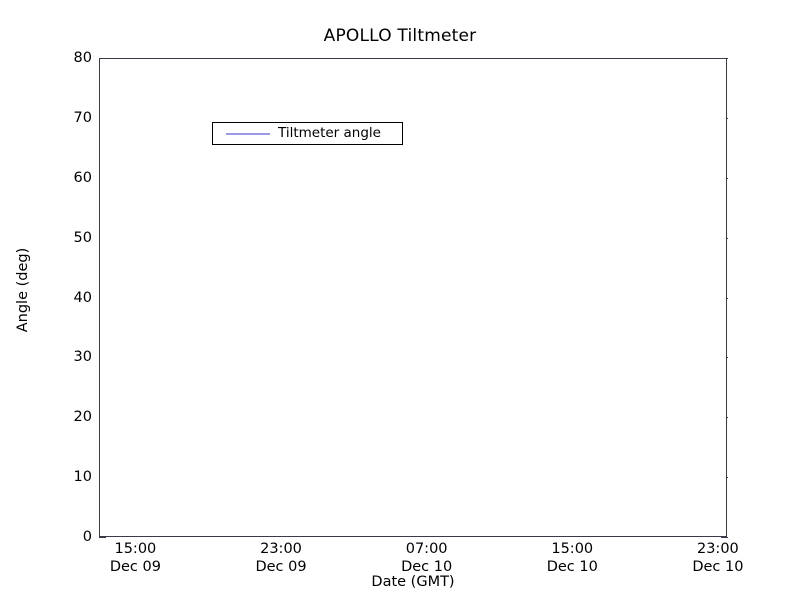  Describe the element at coordinates (572, 558) in the screenshot. I see `x-axis-tick-label: 15:00 Dec 10` at that location.